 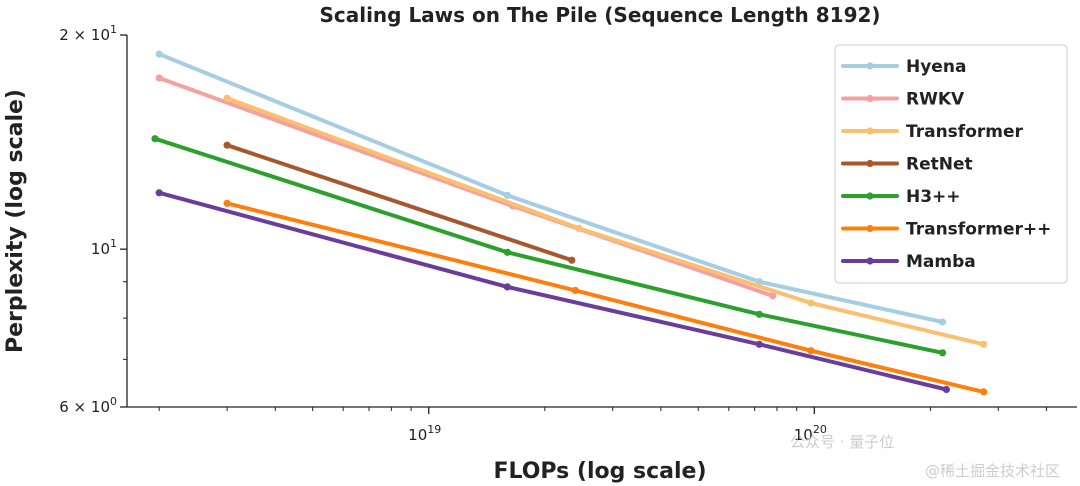 What do you see at coordinates (965, 132) in the screenshot?
I see `legend-label: Transformer` at bounding box center [965, 132].